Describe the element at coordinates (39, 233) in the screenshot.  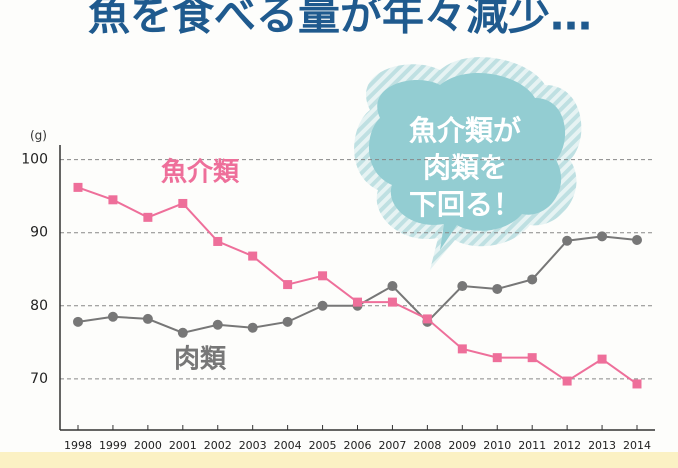
I see `y-tick-label: 90` at that location.